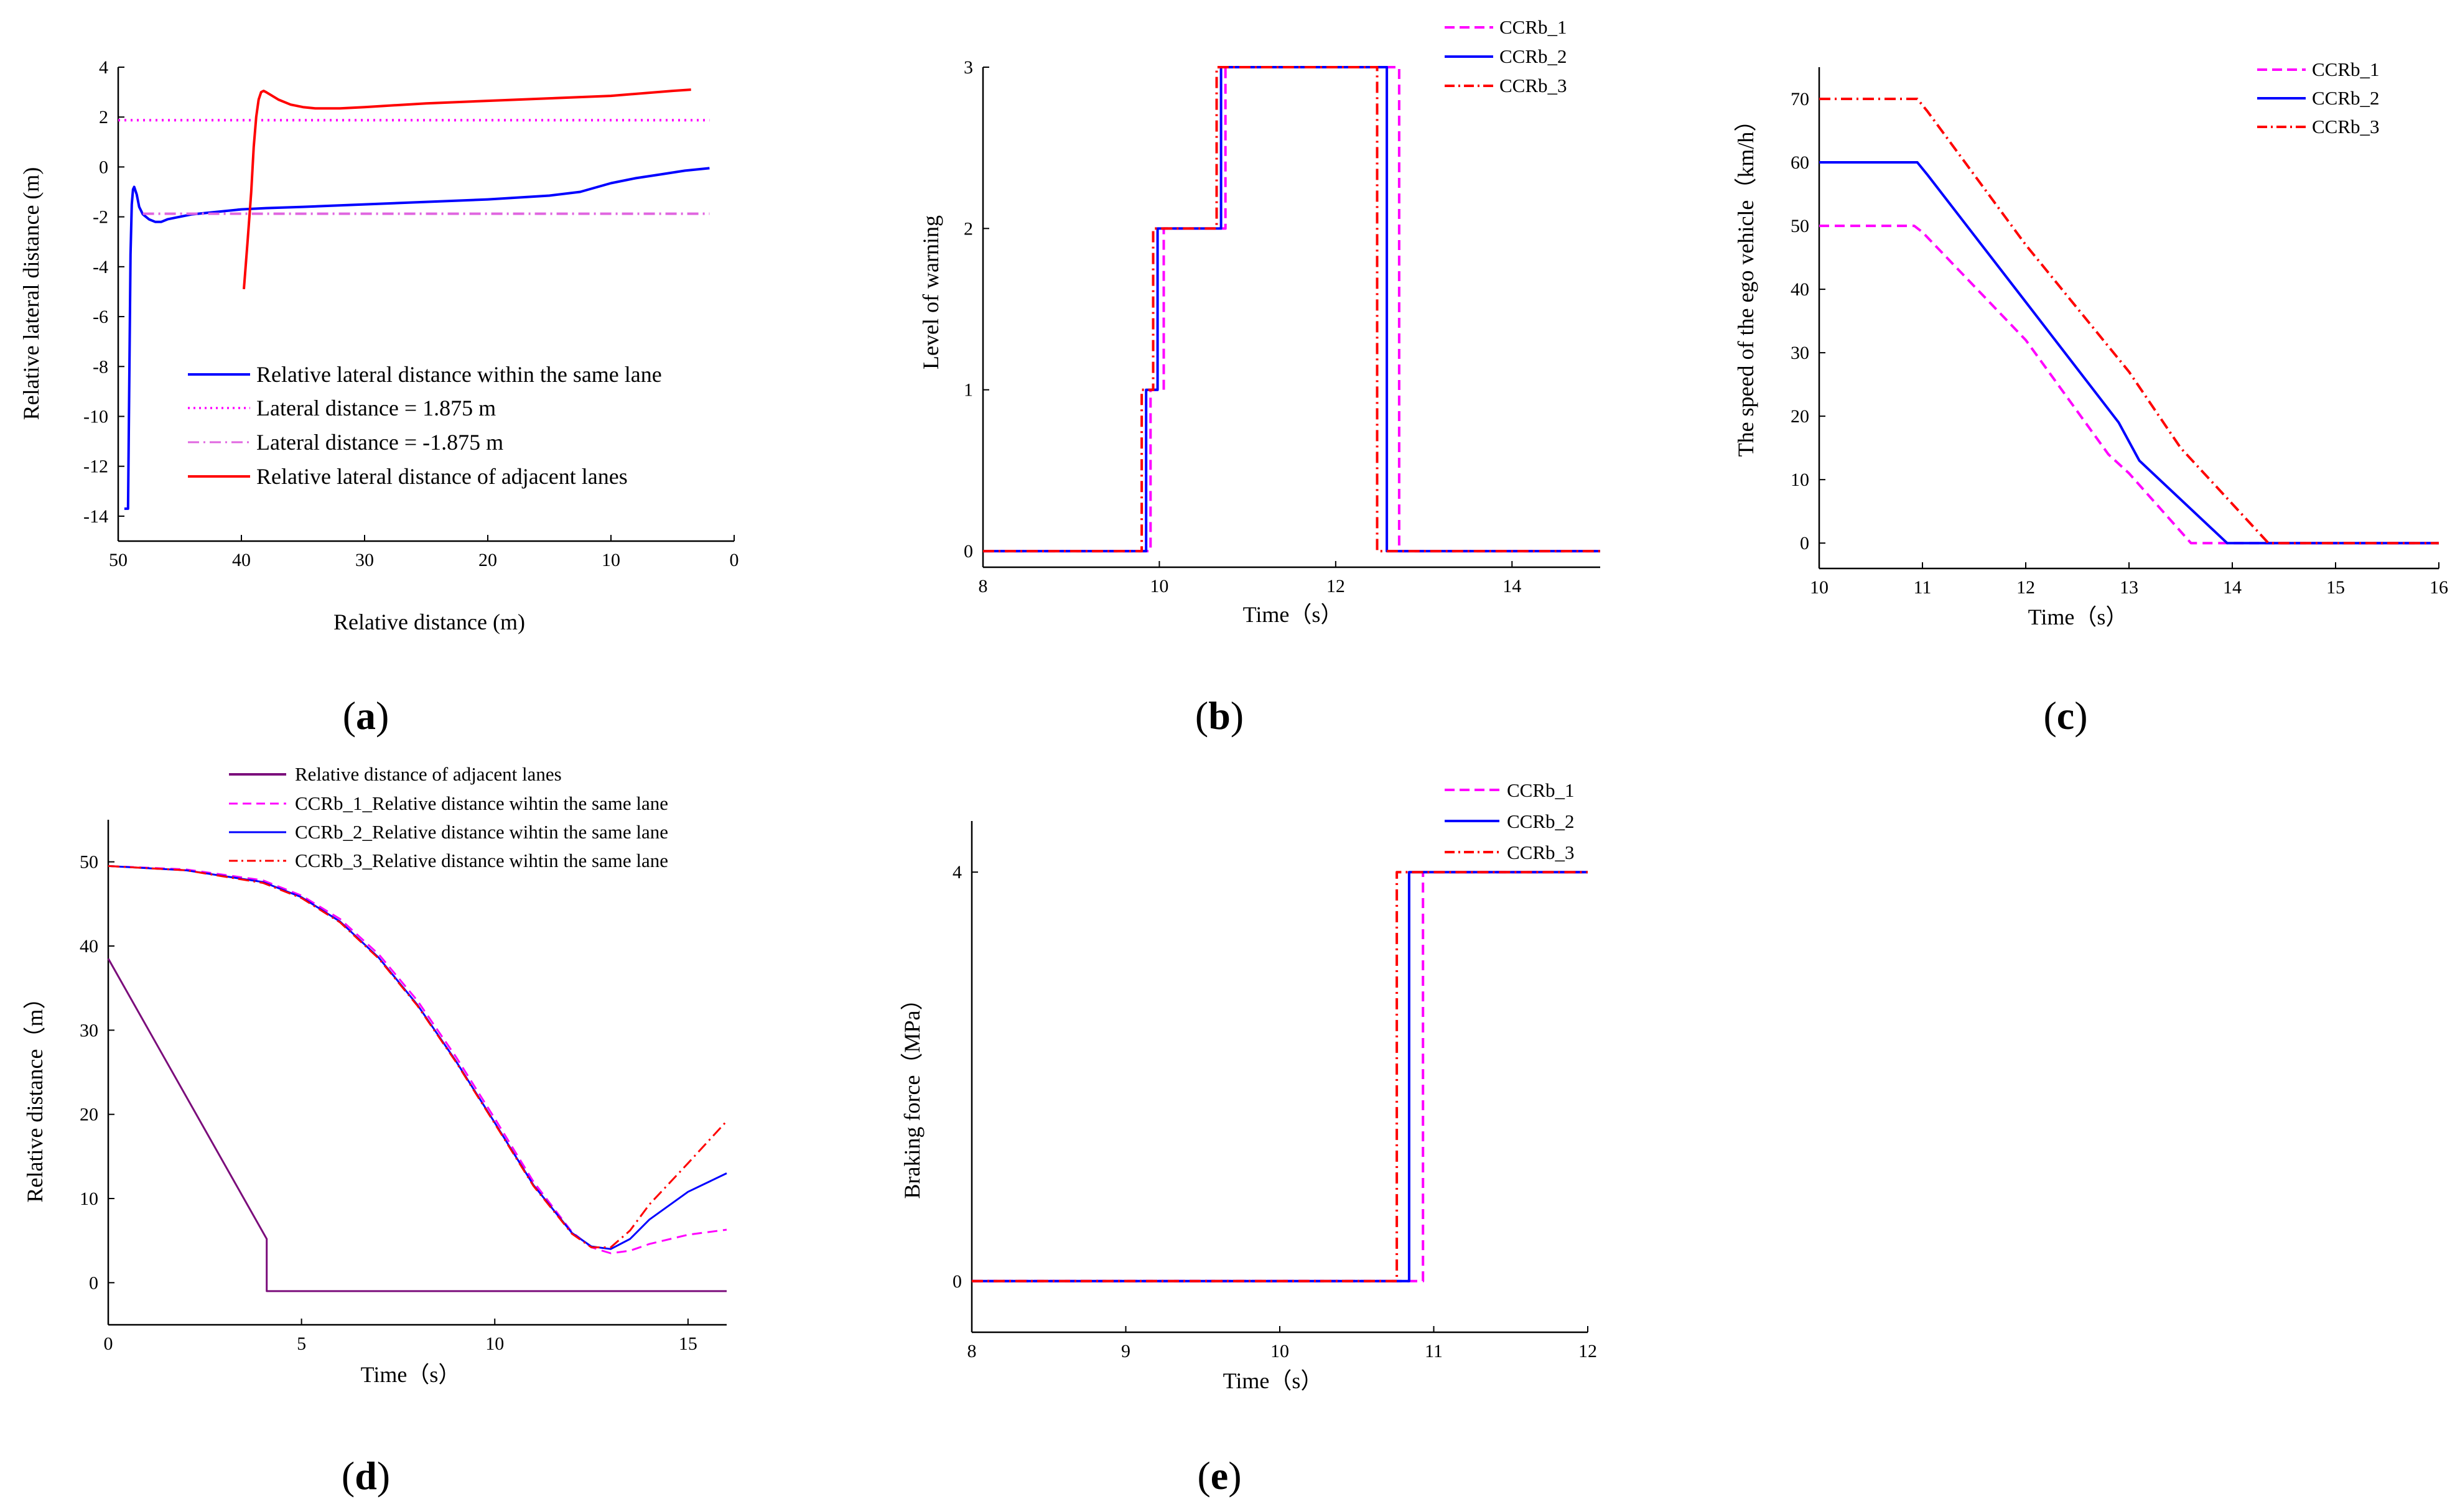 The height and width of the screenshot is (1512, 2460). I want to click on y-tick-label-a-7: -10, so click(95, 416).